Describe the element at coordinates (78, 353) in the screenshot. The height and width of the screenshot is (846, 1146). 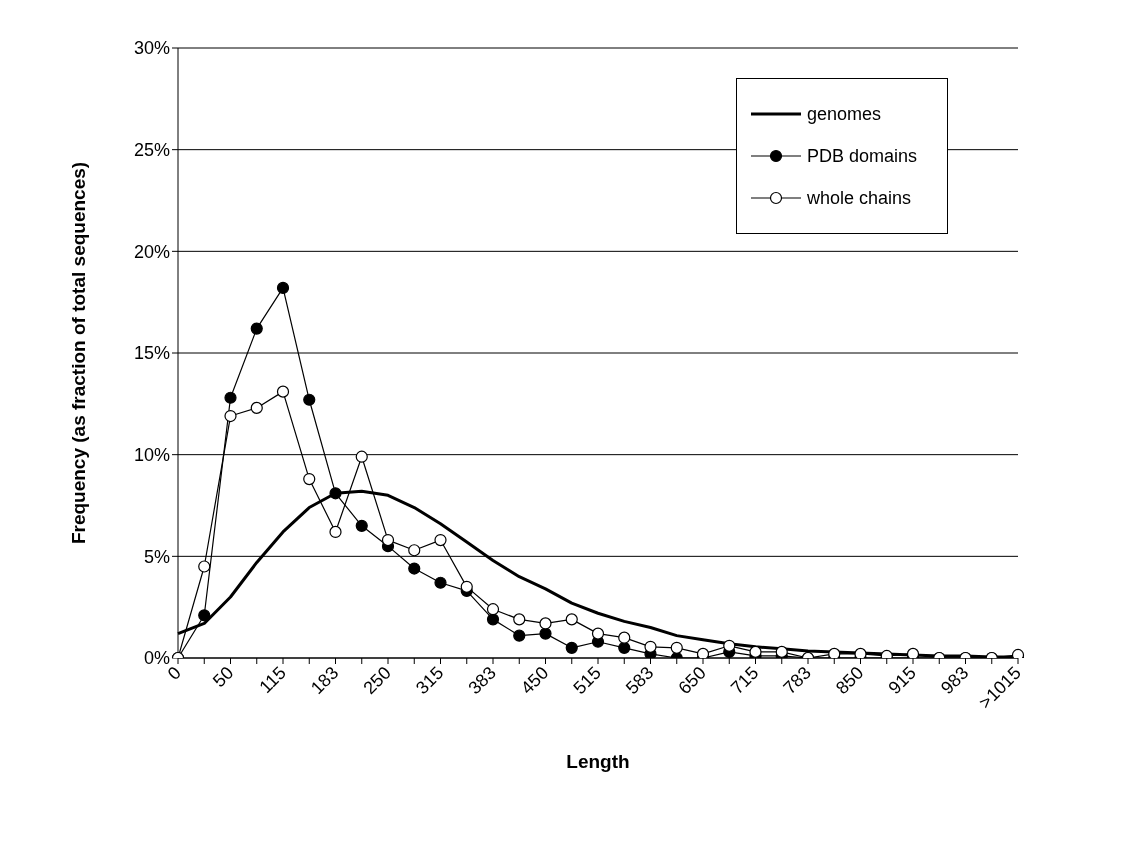
I see `y-axis-title: Frequency (as fraction of total sequences)` at that location.